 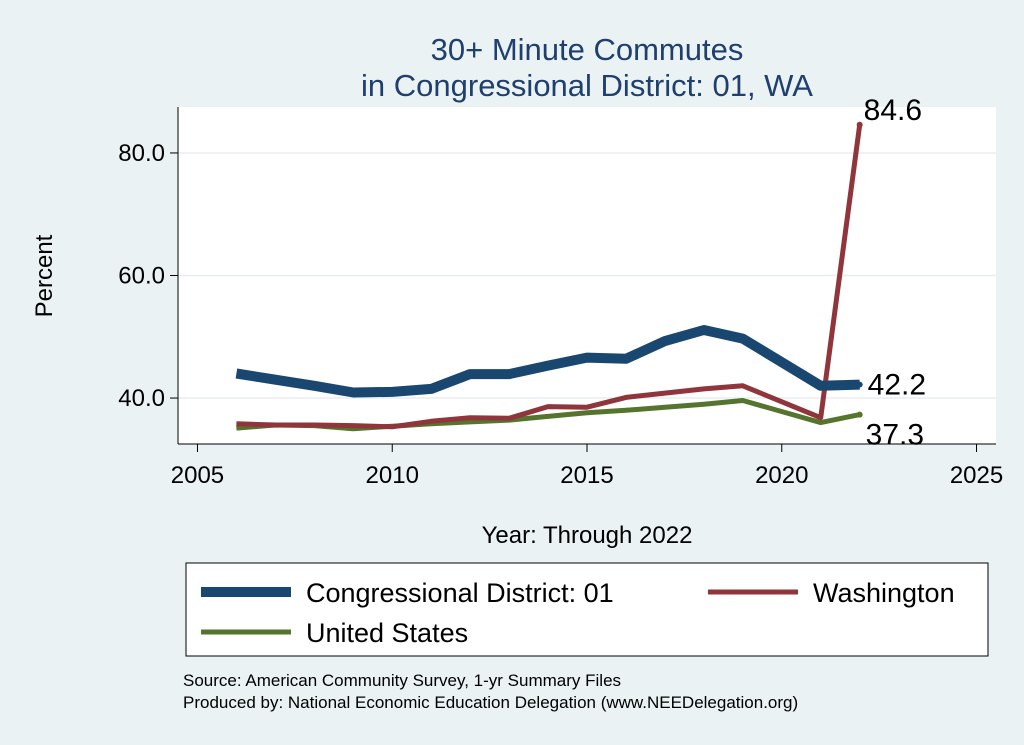 What do you see at coordinates (897, 385) in the screenshot?
I see `end-label-district: 42.2` at bounding box center [897, 385].